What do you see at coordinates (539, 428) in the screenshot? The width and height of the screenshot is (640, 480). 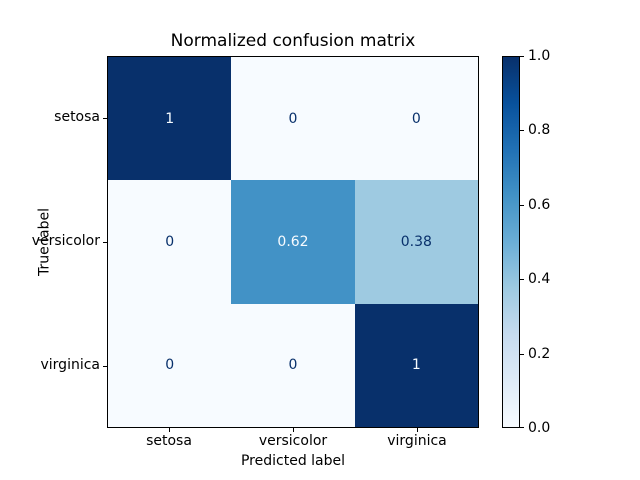 I see `colorbar-tick-label: 0.0` at bounding box center [539, 428].